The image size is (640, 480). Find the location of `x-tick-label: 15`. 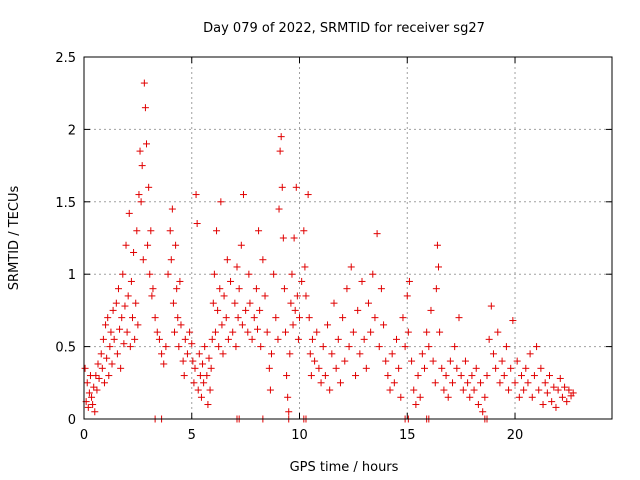

x-tick-label: 15 is located at coordinates (407, 435).